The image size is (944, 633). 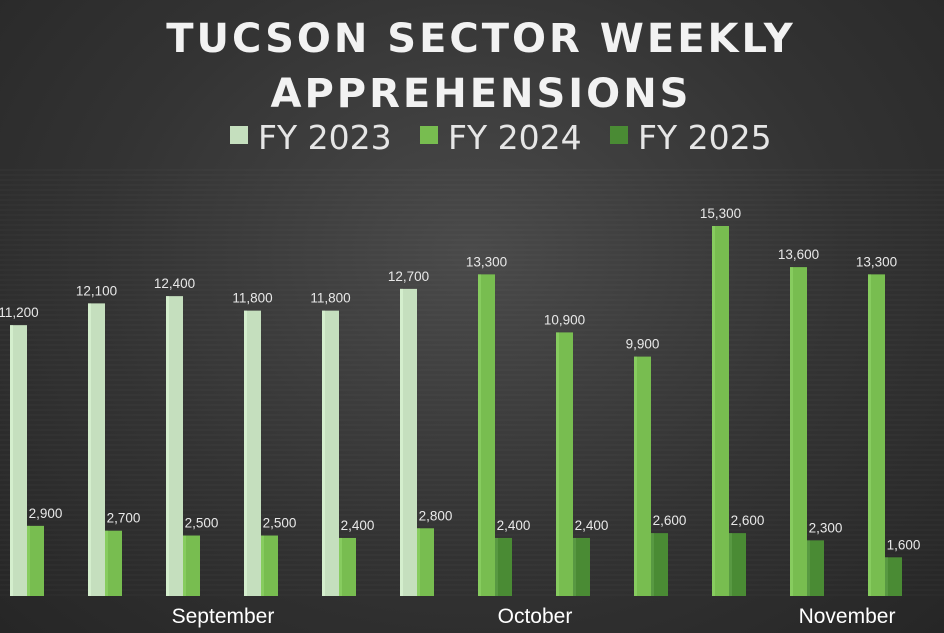 What do you see at coordinates (481, 94) in the screenshot?
I see `chart-title-line-2: APPREHENSIONS` at bounding box center [481, 94].